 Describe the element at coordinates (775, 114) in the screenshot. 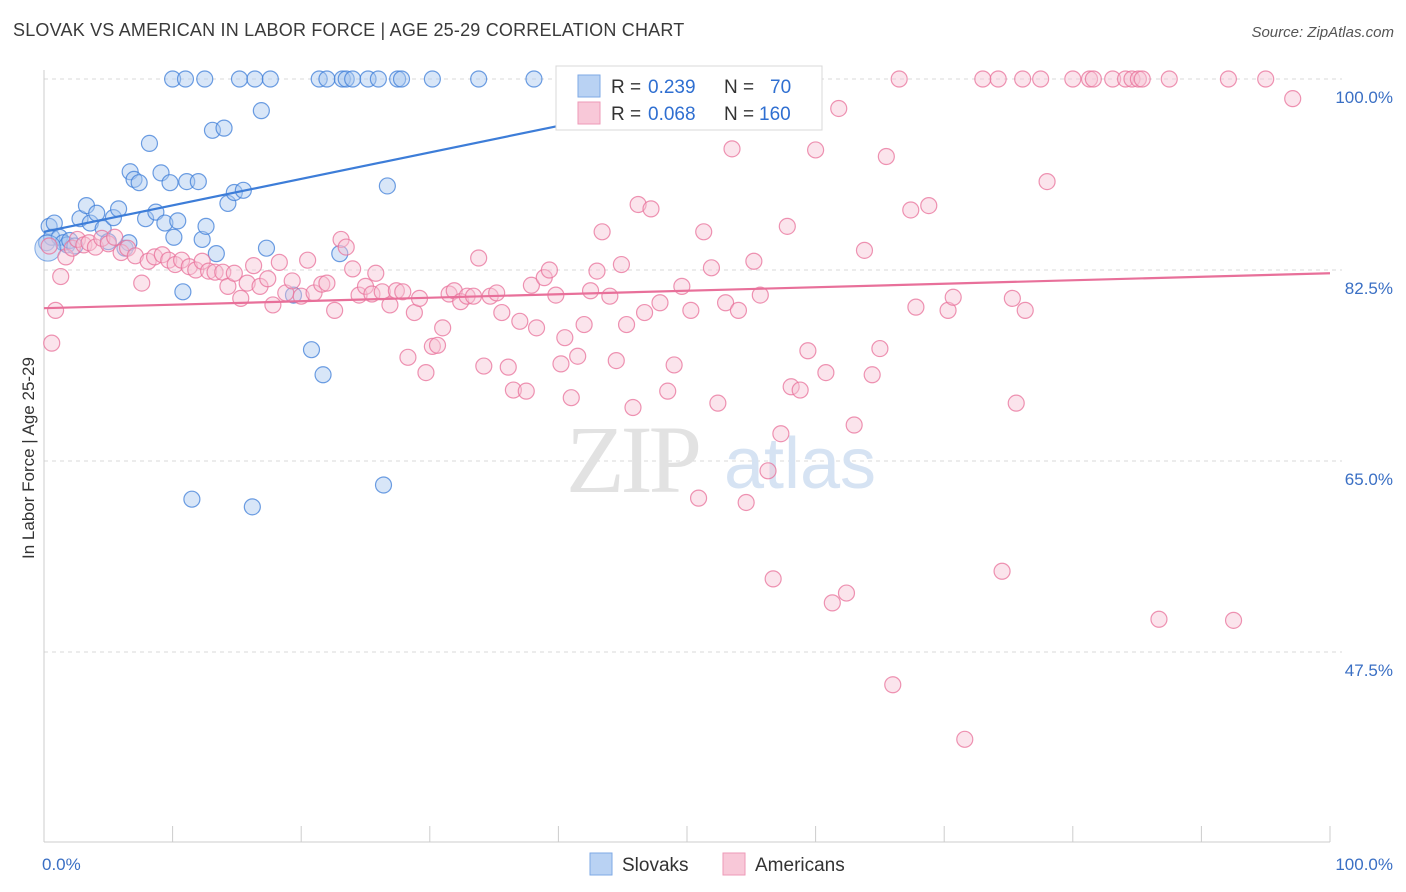

I see `stats-legend-n-value: 160` at that location.